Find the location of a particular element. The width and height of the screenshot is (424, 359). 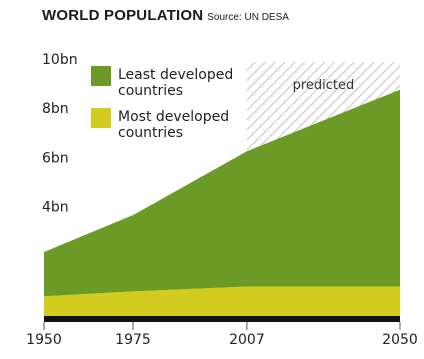

title-text: WORLD POPULATION is located at coordinates (123, 15).